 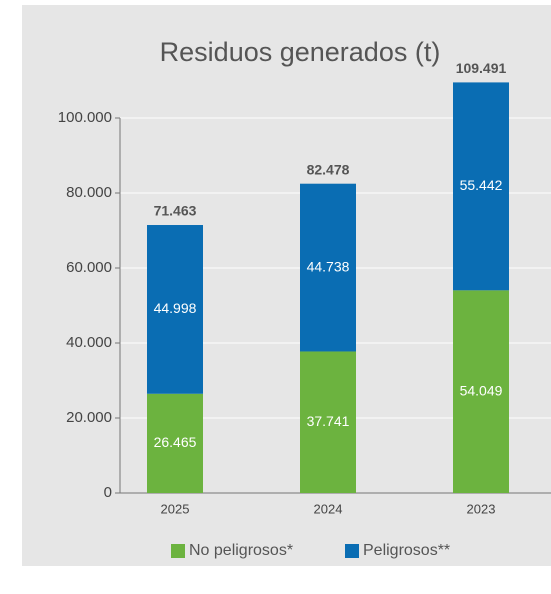 I want to click on y-tick-label: 100.000, so click(x=85, y=117).